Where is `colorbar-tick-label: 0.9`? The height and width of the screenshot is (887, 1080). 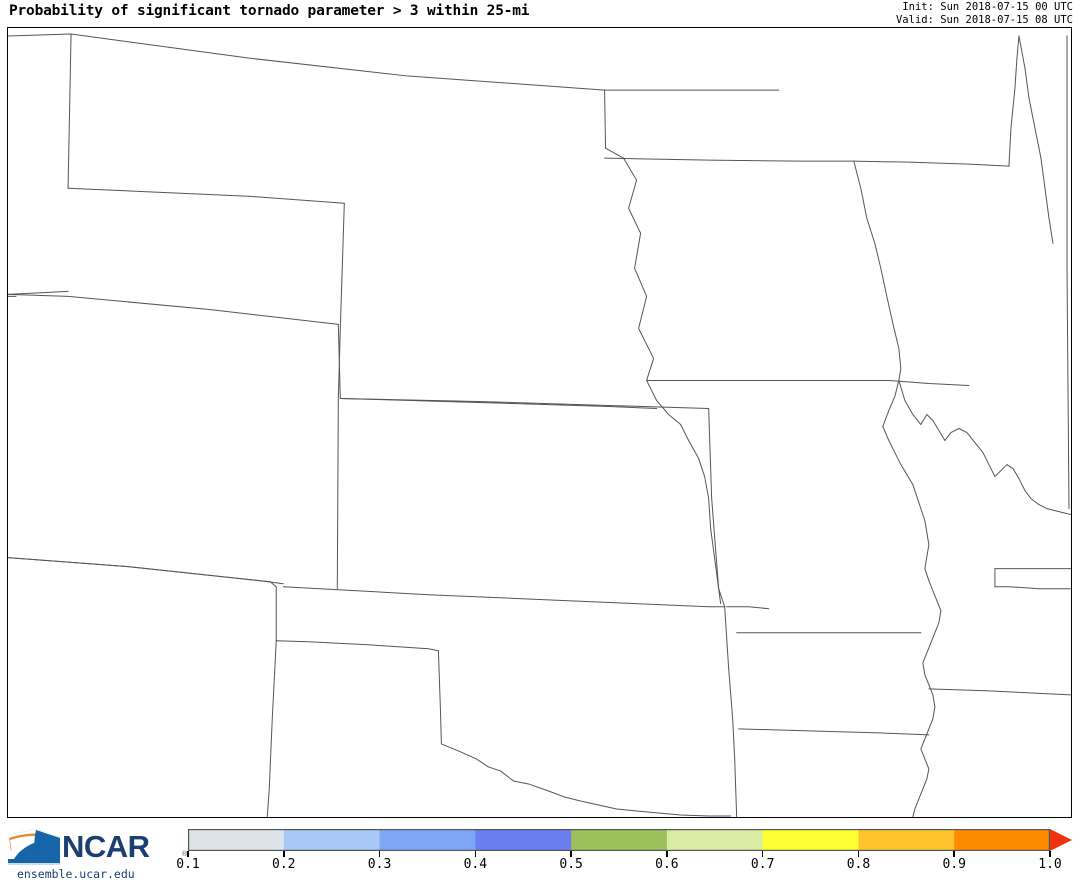
colorbar-tick-label: 0.9 is located at coordinates (954, 864).